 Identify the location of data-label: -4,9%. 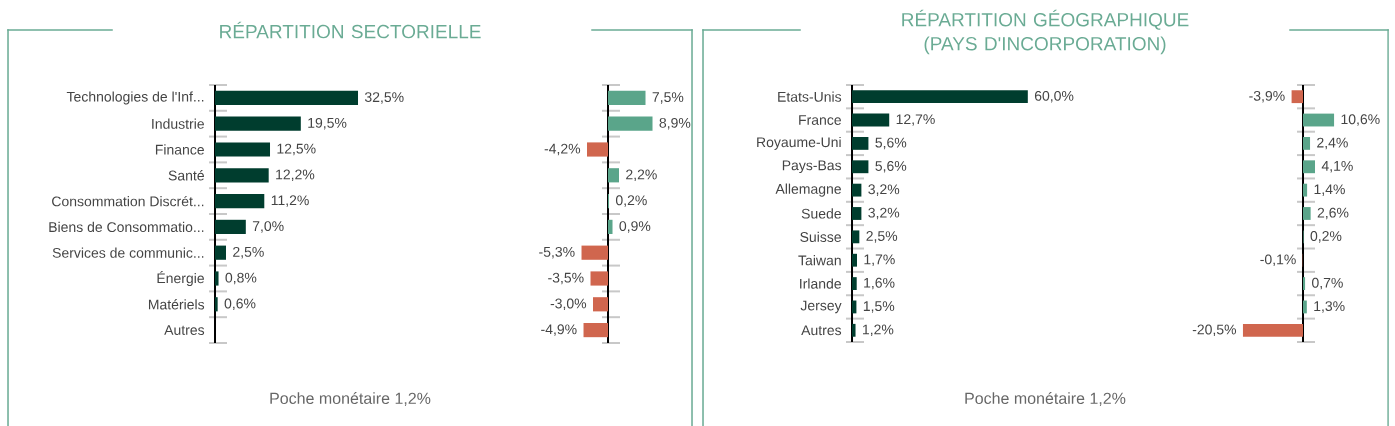
(559, 330).